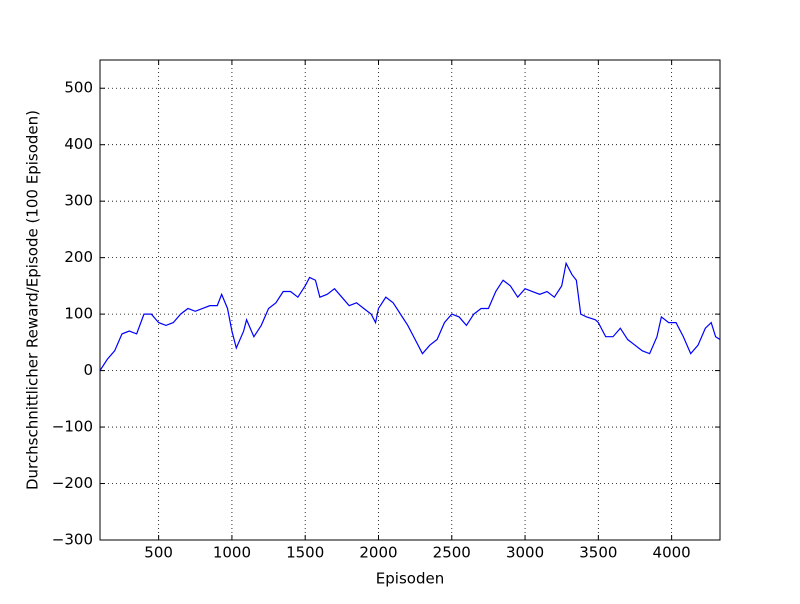 The width and height of the screenshot is (800, 604). Describe the element at coordinates (78, 88) in the screenshot. I see `y-tick-label: 500` at that location.